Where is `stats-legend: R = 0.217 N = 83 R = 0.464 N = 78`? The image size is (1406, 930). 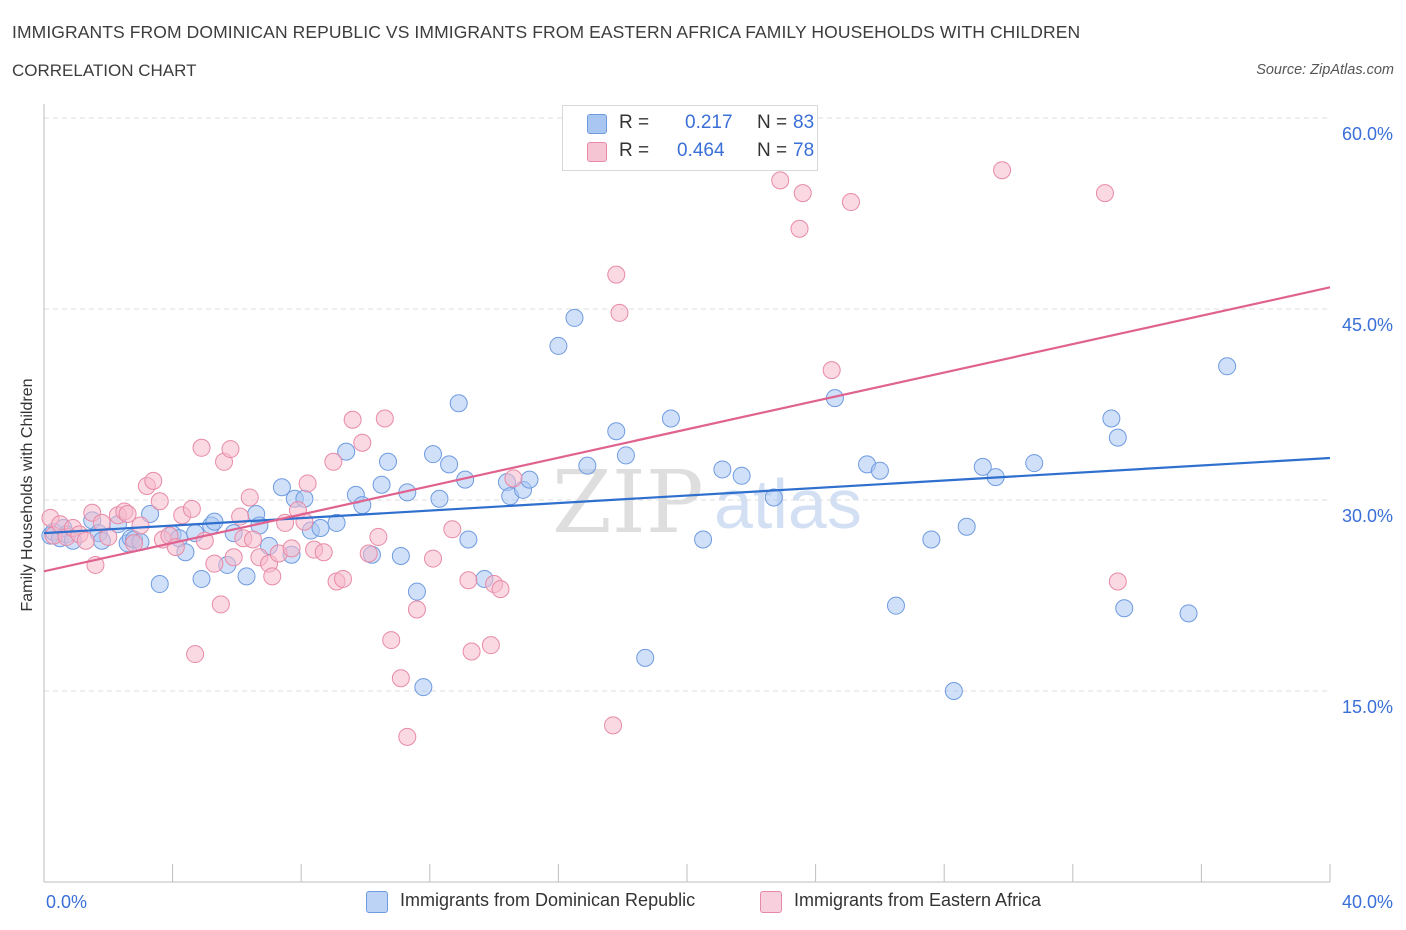
stats-legend: R = 0.217 N = 83 R = 0.464 N = 78 is located at coordinates (690, 138).